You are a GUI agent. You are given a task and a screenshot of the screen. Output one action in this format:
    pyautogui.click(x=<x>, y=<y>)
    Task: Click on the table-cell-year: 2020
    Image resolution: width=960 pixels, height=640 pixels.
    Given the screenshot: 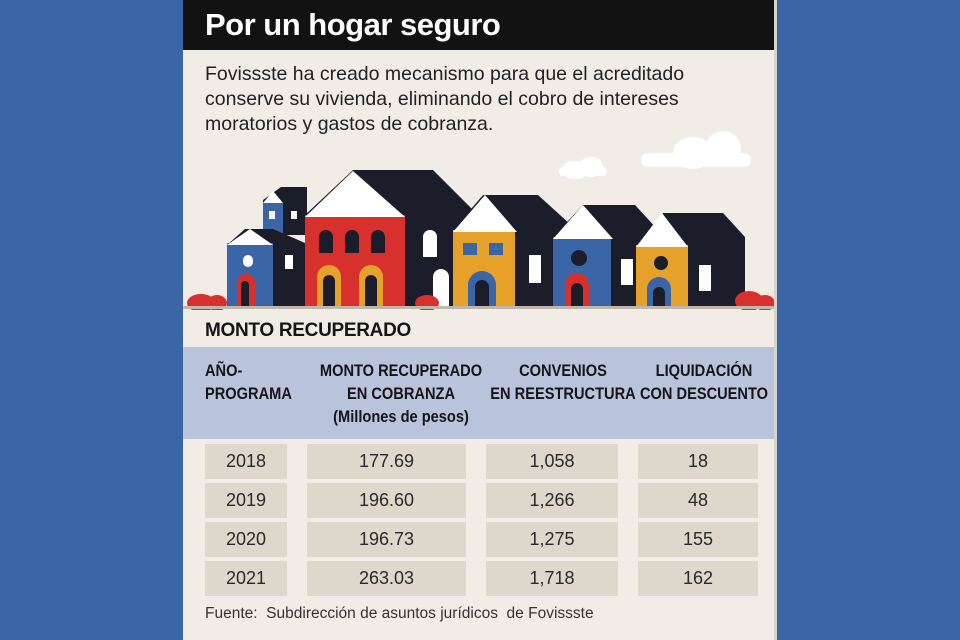 What is the action you would take?
    pyautogui.click(x=246, y=539)
    